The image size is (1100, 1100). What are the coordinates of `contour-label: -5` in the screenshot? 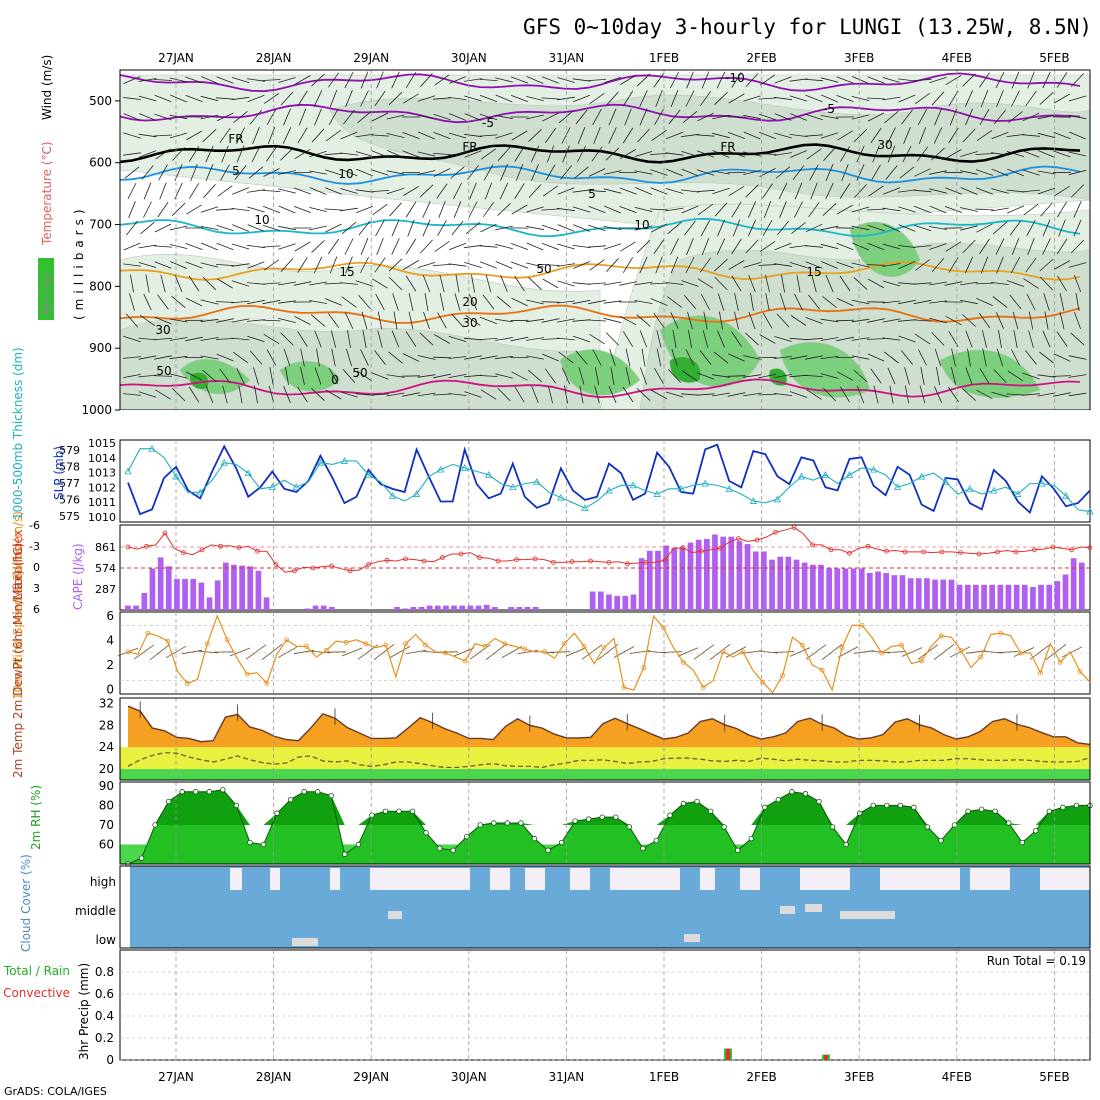 It's located at (488, 123).